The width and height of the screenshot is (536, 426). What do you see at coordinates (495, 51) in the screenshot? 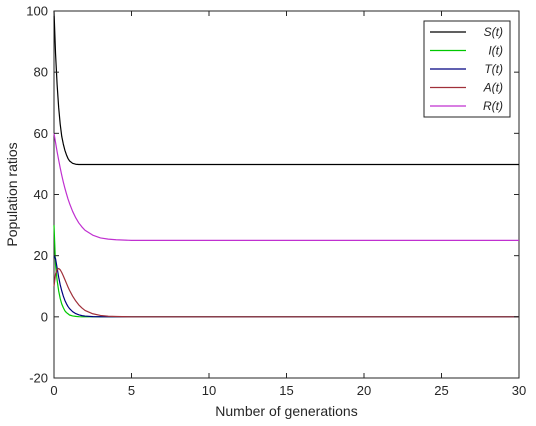
I see `legend-label: I(t)` at bounding box center [495, 51].